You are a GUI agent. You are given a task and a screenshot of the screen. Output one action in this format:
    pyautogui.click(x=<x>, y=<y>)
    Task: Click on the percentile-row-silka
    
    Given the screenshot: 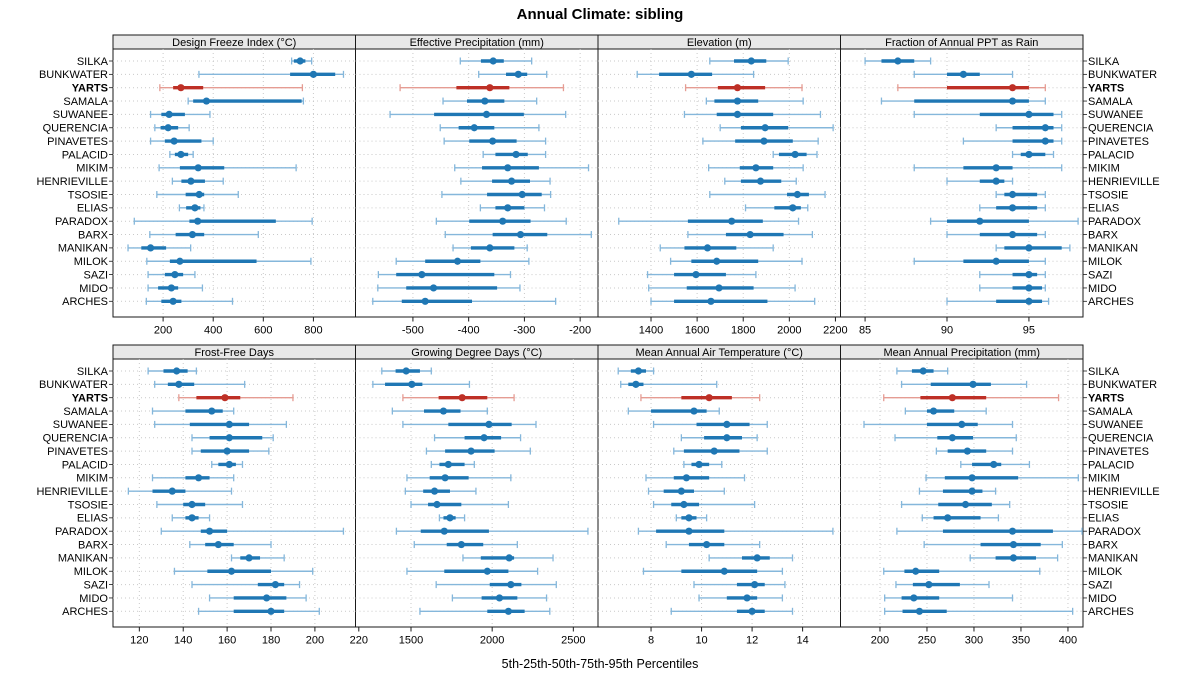 What is the action you would take?
    pyautogui.click(x=496, y=61)
    